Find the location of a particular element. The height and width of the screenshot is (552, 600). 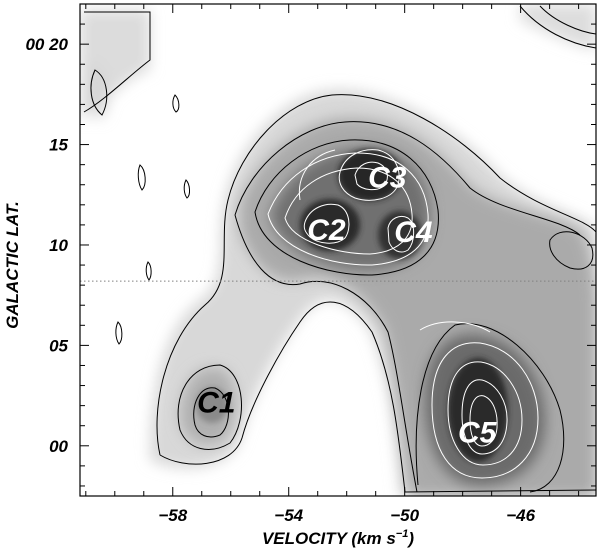

clump-label-c5: C5 is located at coordinates (478, 433).